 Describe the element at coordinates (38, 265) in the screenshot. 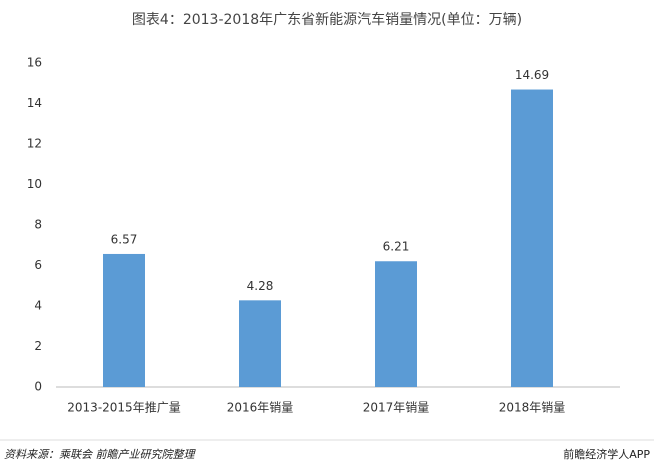

I see `y-tick-label: 6` at that location.